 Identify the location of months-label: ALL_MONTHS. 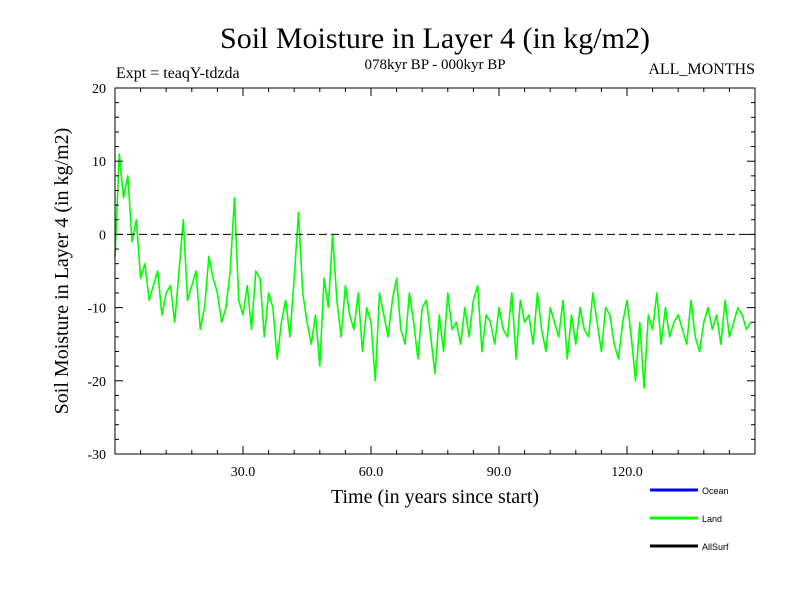
(701, 69).